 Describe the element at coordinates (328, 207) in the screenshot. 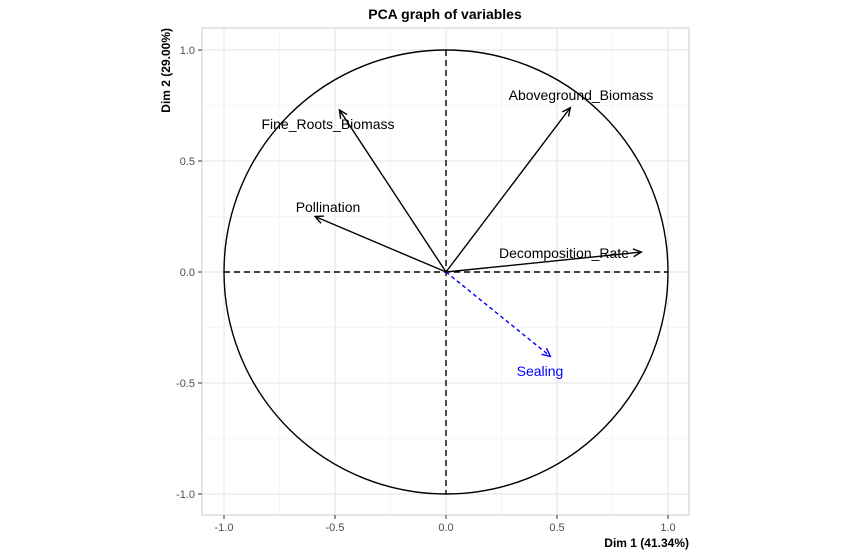

I see `variable-label: Pollination` at that location.